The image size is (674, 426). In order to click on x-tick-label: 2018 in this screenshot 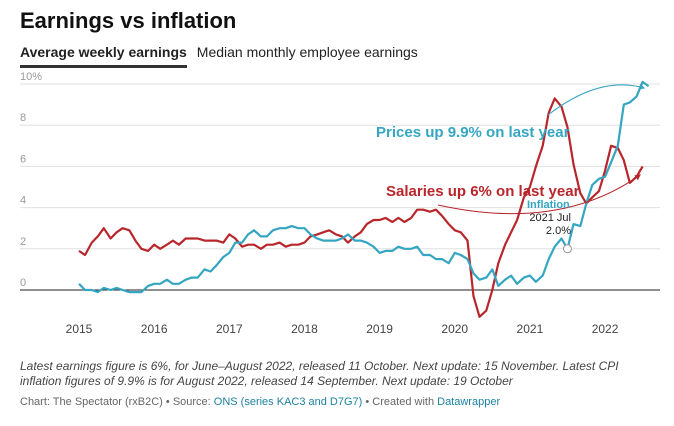, I will do `click(304, 329)`.